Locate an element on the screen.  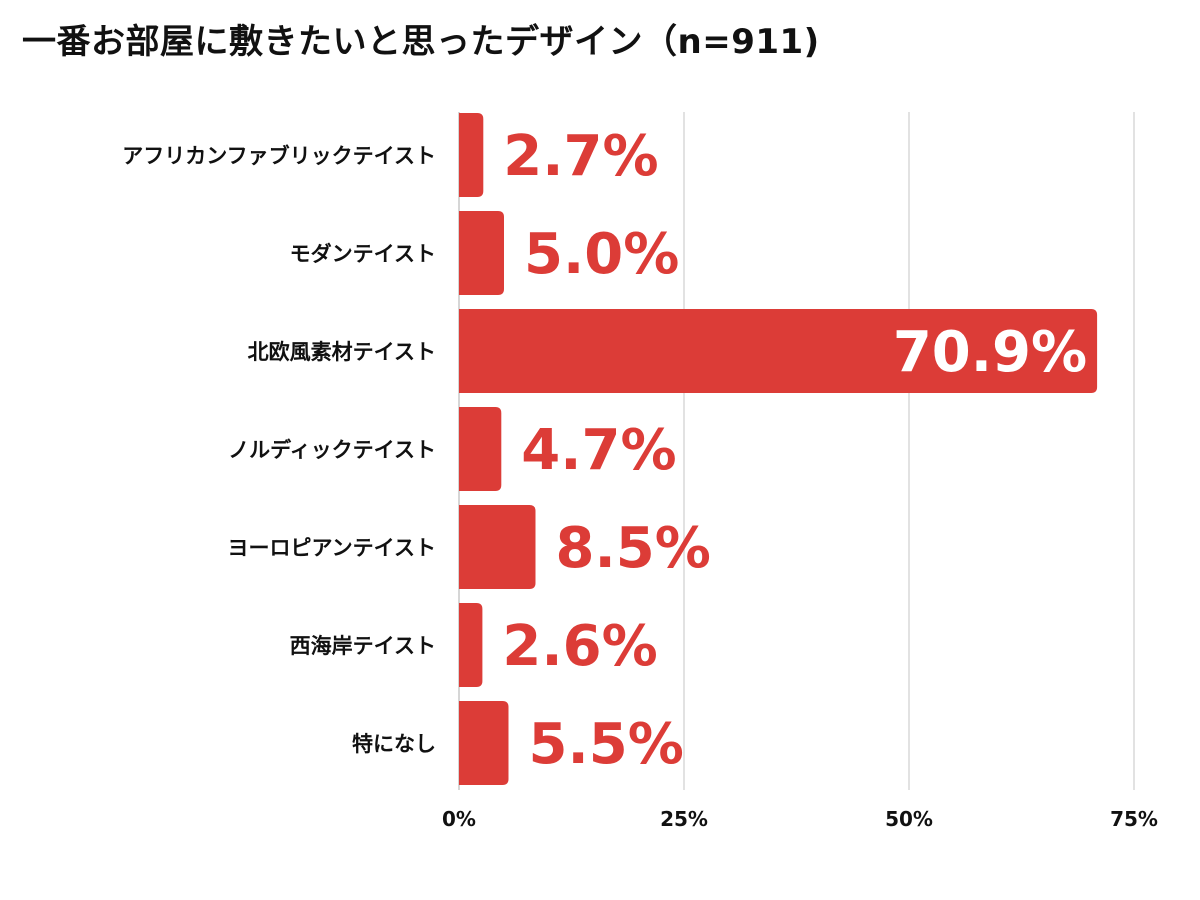
value-label: 2.7% is located at coordinates (580, 156).